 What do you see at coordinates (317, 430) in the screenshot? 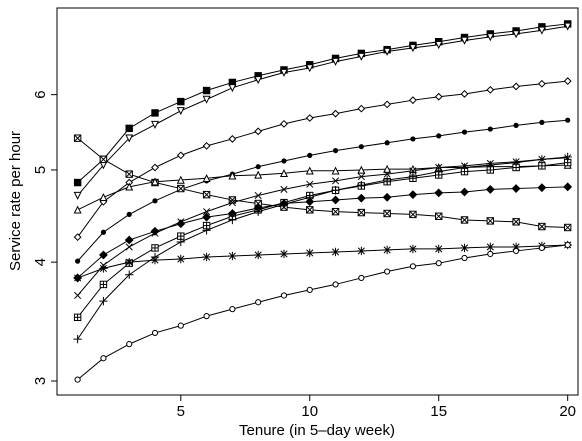
I see `x-axis-label: Tenure (in 5–day week)` at bounding box center [317, 430].